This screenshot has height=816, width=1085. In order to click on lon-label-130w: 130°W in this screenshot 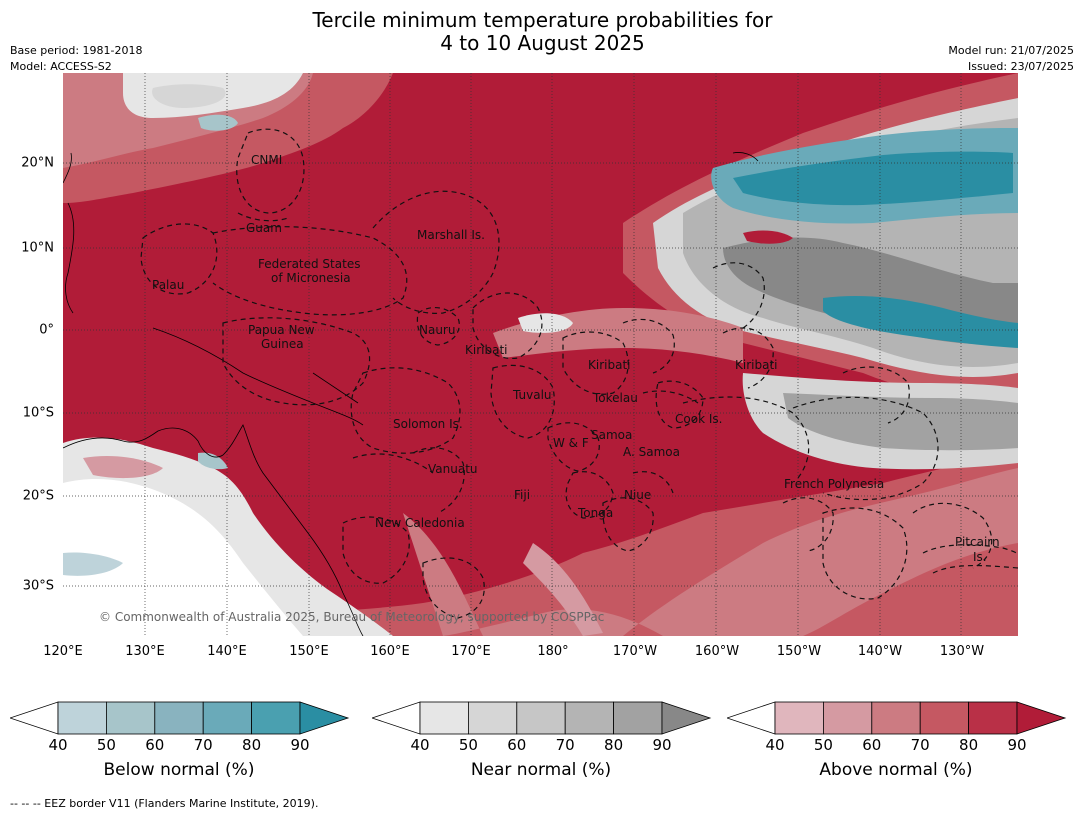, I will do `click(962, 651)`.